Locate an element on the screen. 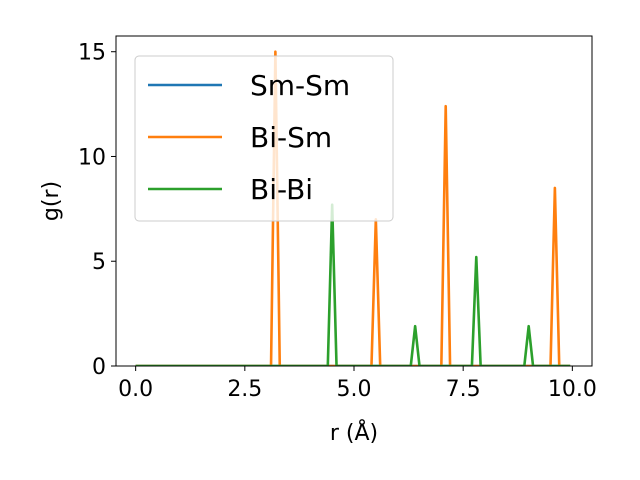 The image size is (640, 480). y-tick-label: 10 is located at coordinates (92, 157).